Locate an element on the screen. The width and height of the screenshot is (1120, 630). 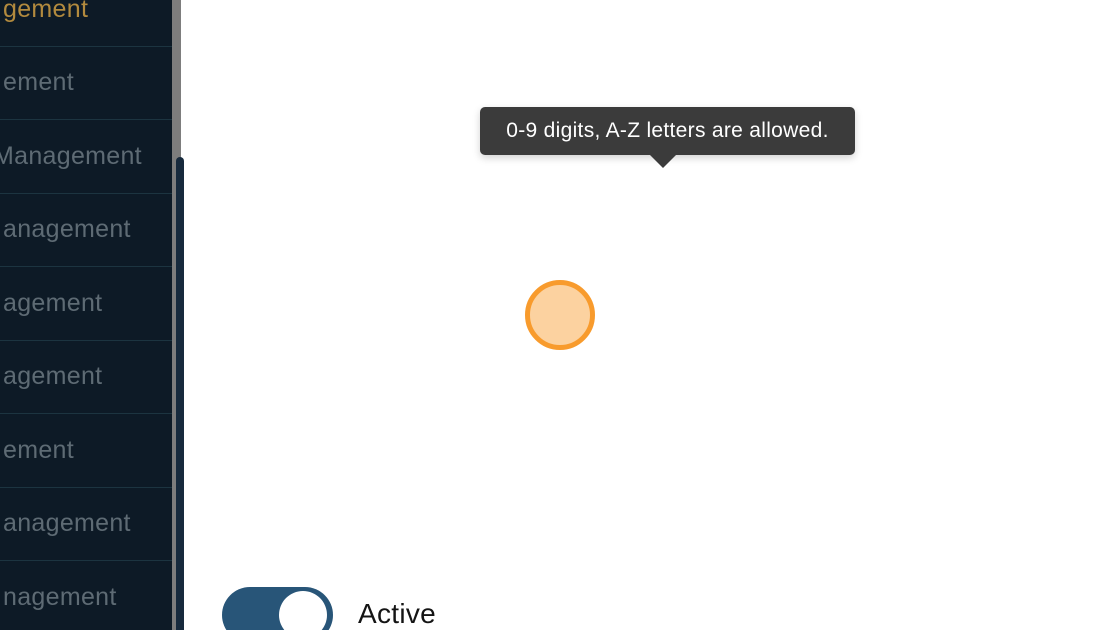
sidebar-item-4: anagement is located at coordinates (86, 230).